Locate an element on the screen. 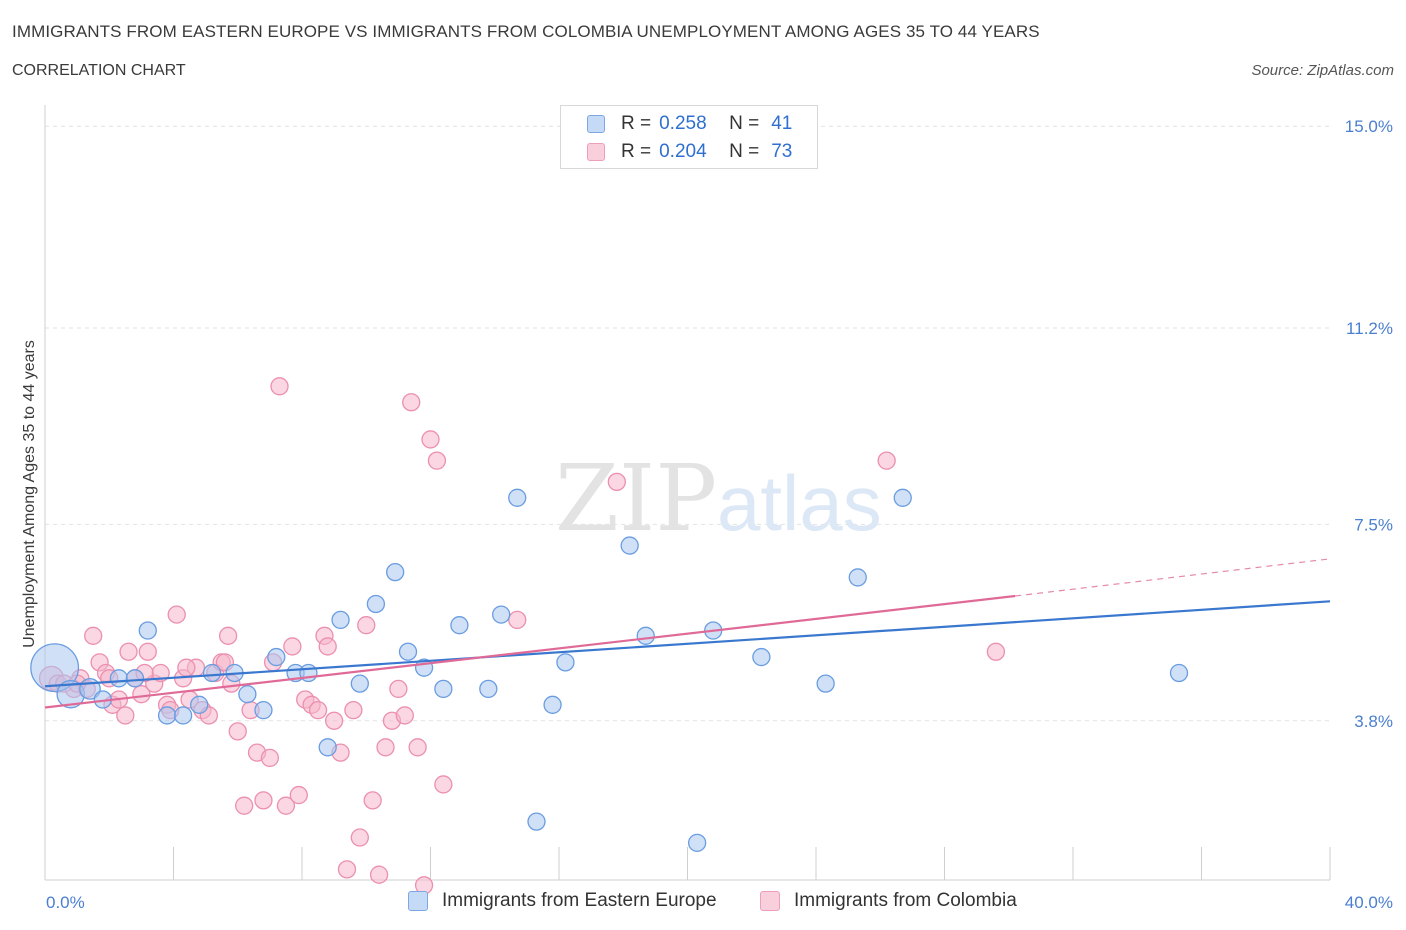  y-tick-label: 11.2% is located at coordinates (1369, 328).